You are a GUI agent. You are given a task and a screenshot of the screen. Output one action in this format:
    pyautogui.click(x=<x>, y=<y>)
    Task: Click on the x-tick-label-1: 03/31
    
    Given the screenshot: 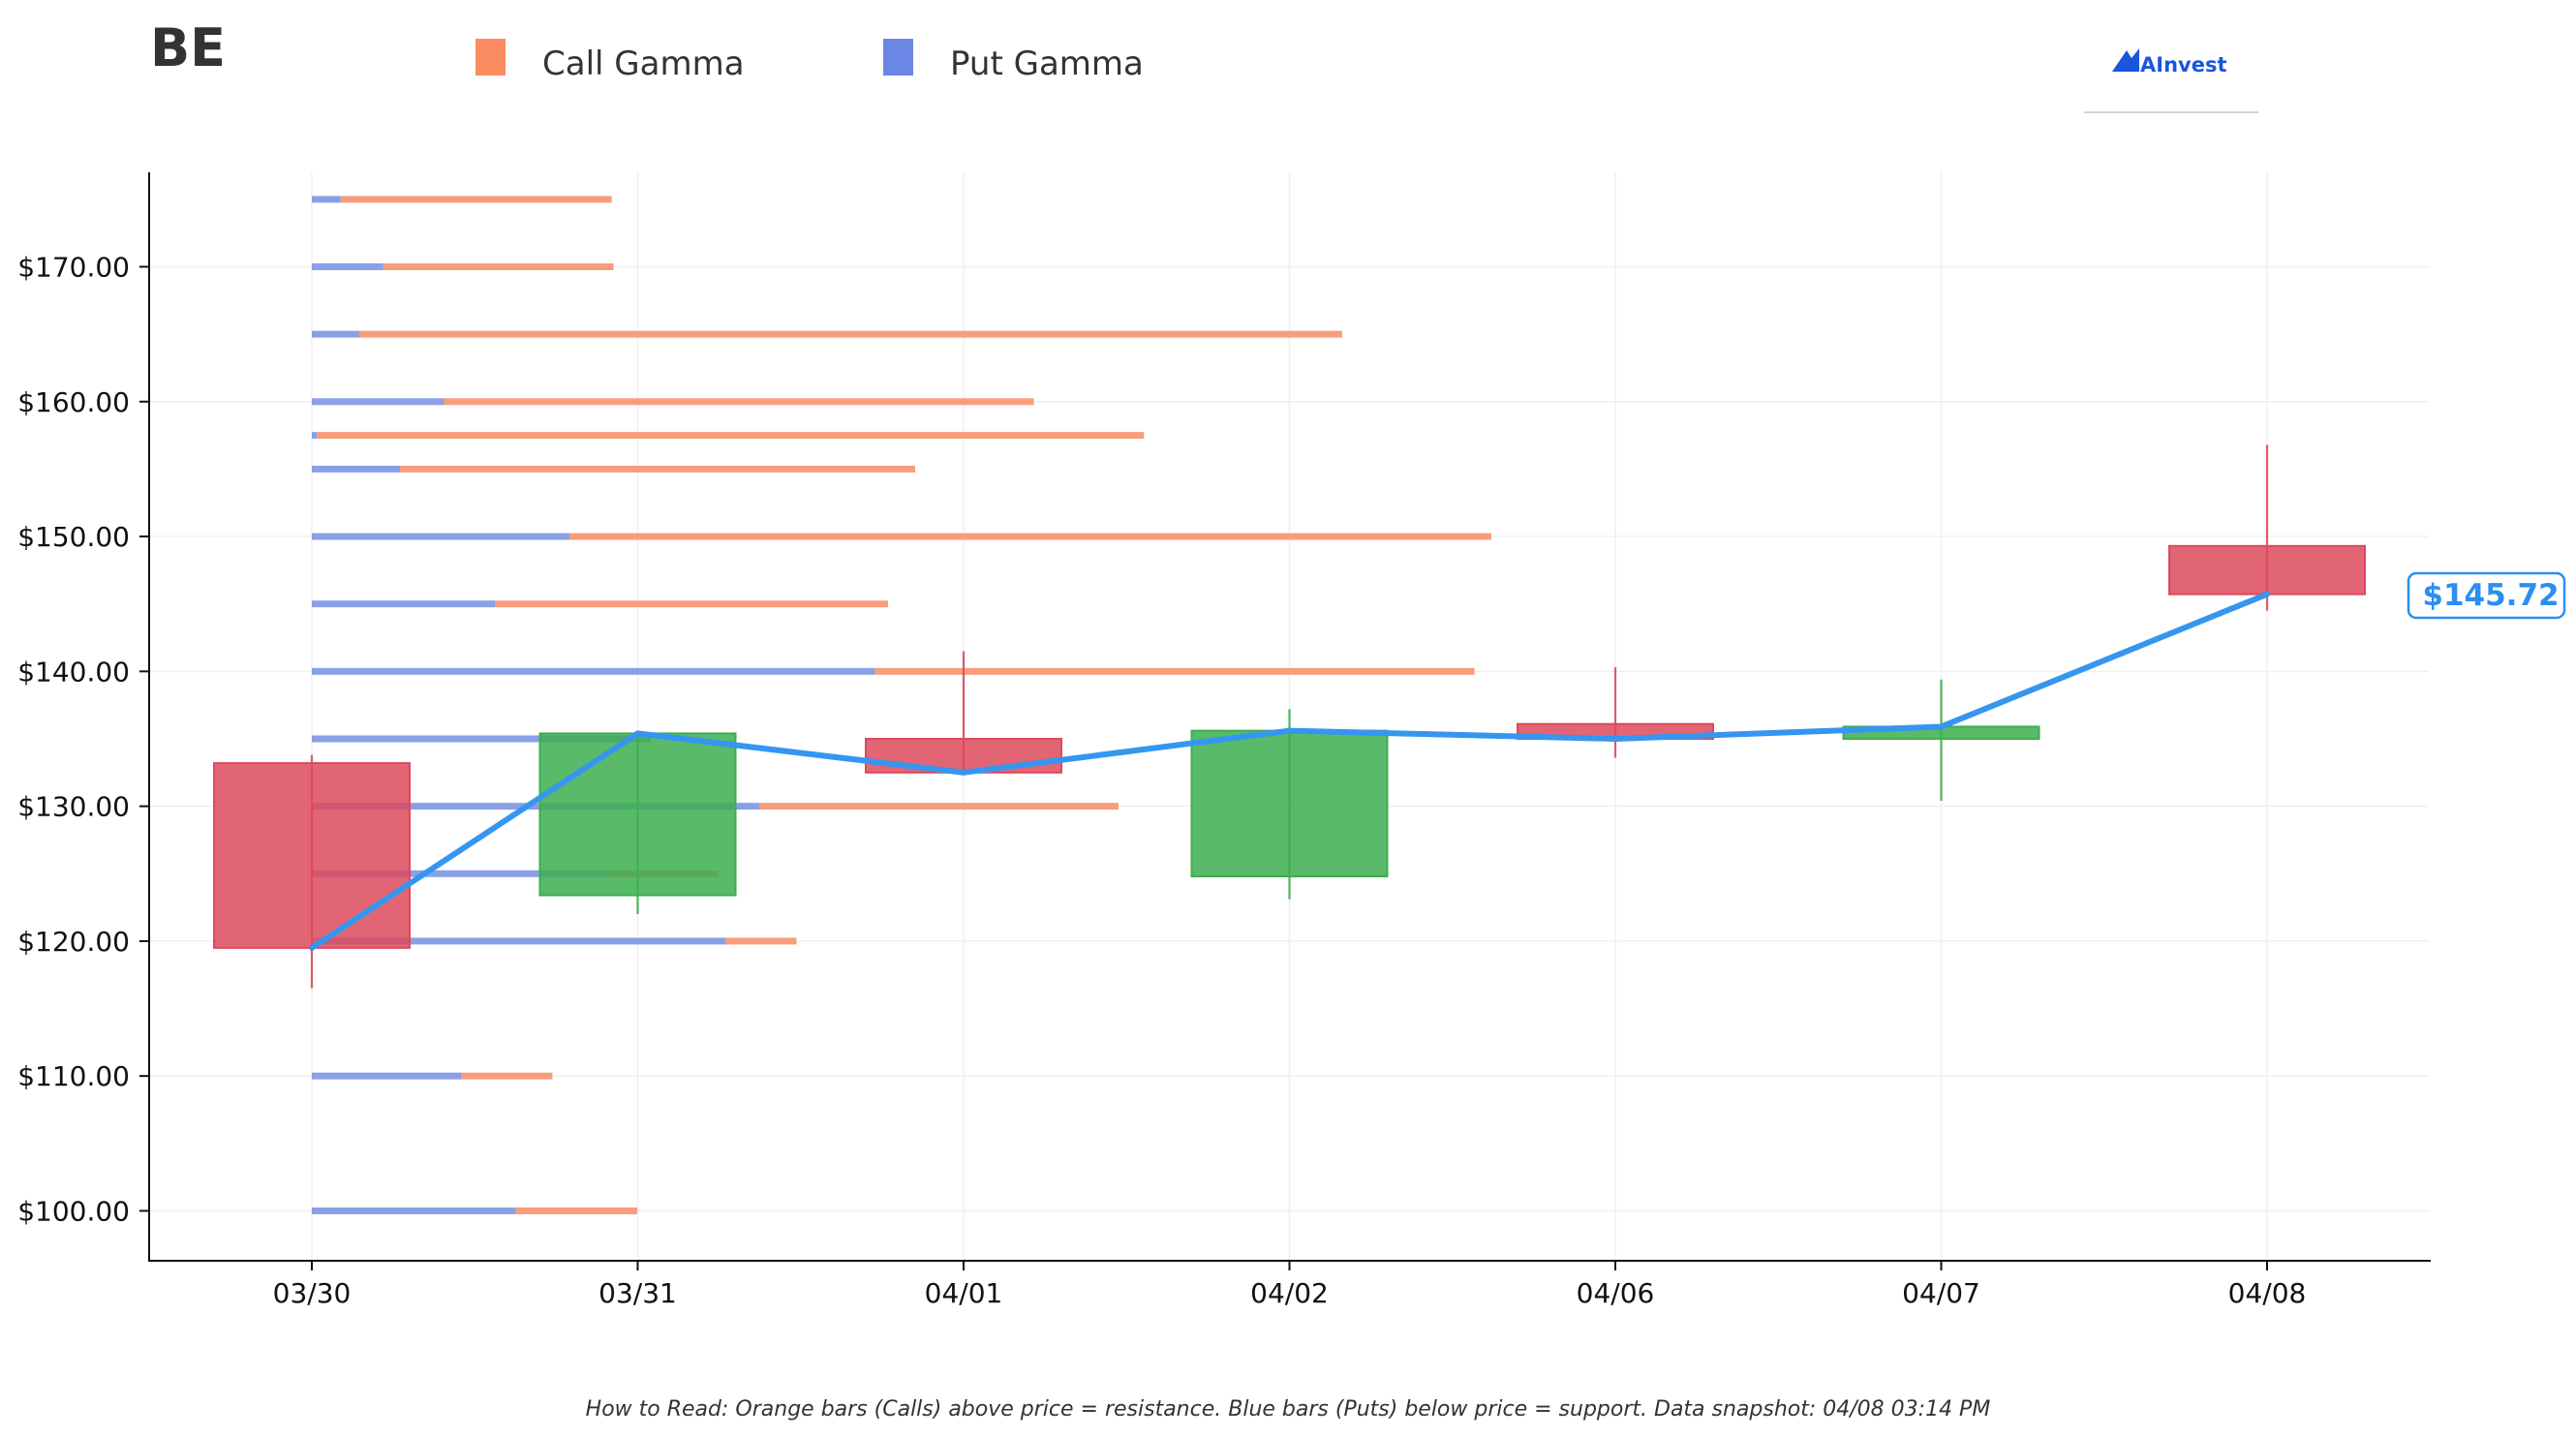 What is the action you would take?
    pyautogui.click(x=637, y=1293)
    